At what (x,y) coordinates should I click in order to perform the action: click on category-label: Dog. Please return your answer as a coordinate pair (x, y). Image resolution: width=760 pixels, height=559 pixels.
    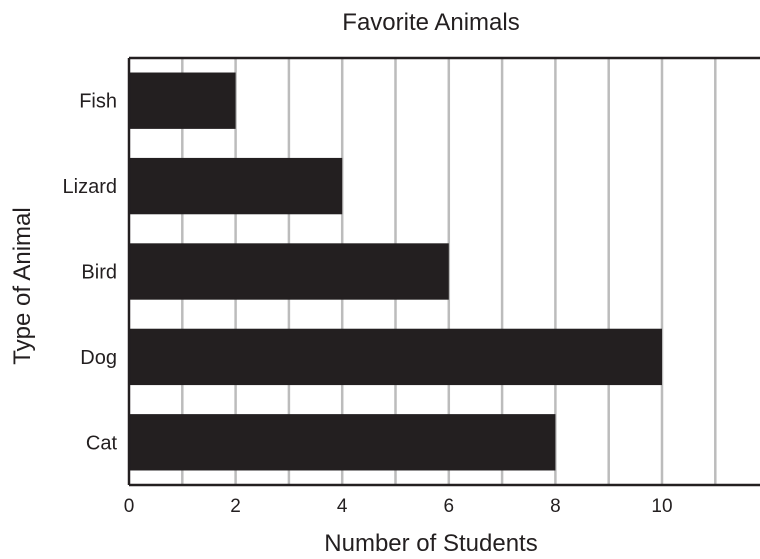
    Looking at the image, I should click on (98, 358).